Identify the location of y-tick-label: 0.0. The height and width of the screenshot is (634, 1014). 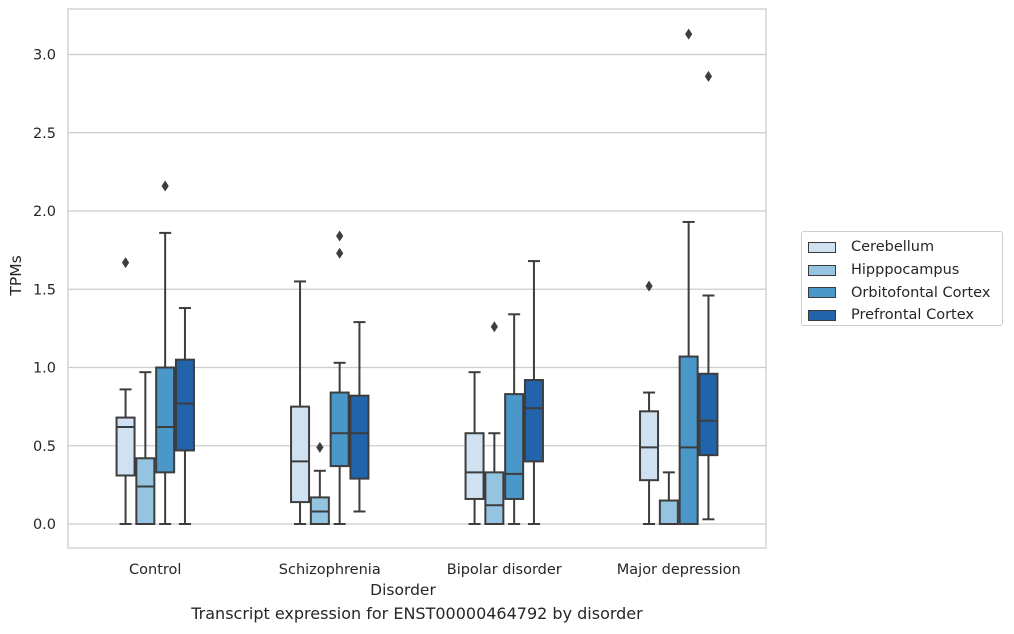
(44, 525).